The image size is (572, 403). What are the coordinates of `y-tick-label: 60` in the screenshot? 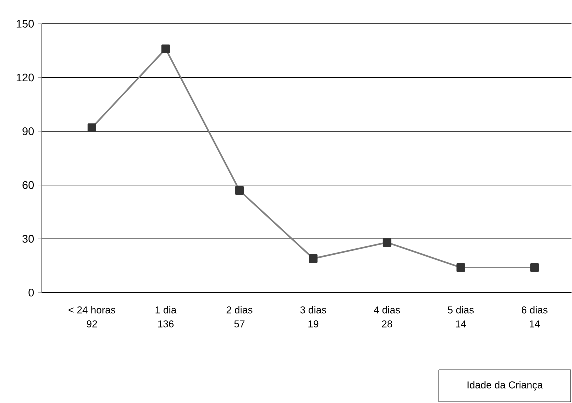 It's located at (28, 186).